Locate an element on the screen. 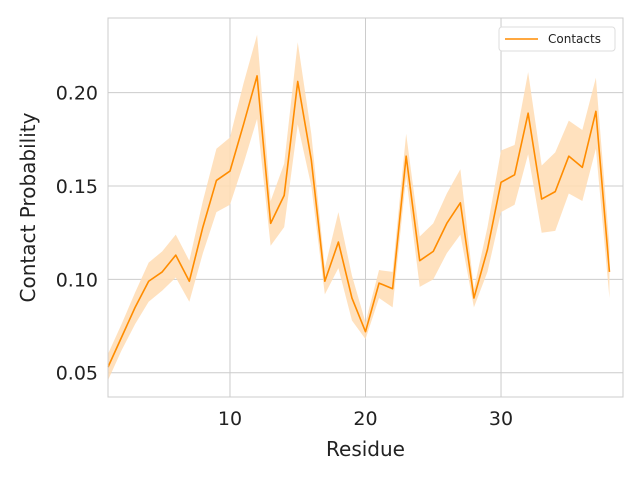  x-axis-label: Residue is located at coordinates (365, 449).